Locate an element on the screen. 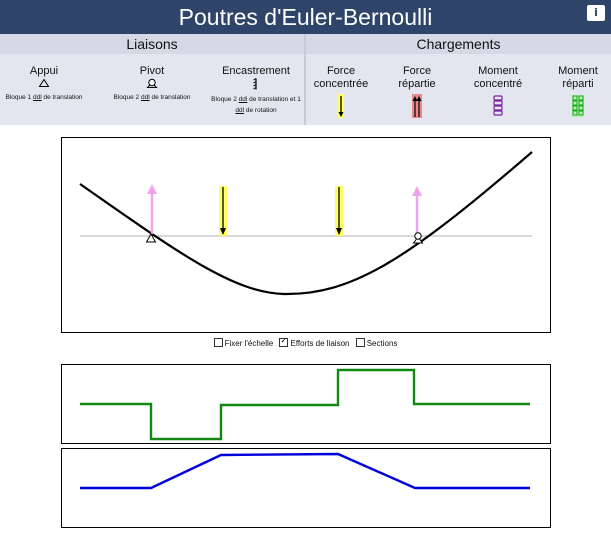  tool-appui-desc: Bloque 1 ddl de translation is located at coordinates (44, 97).